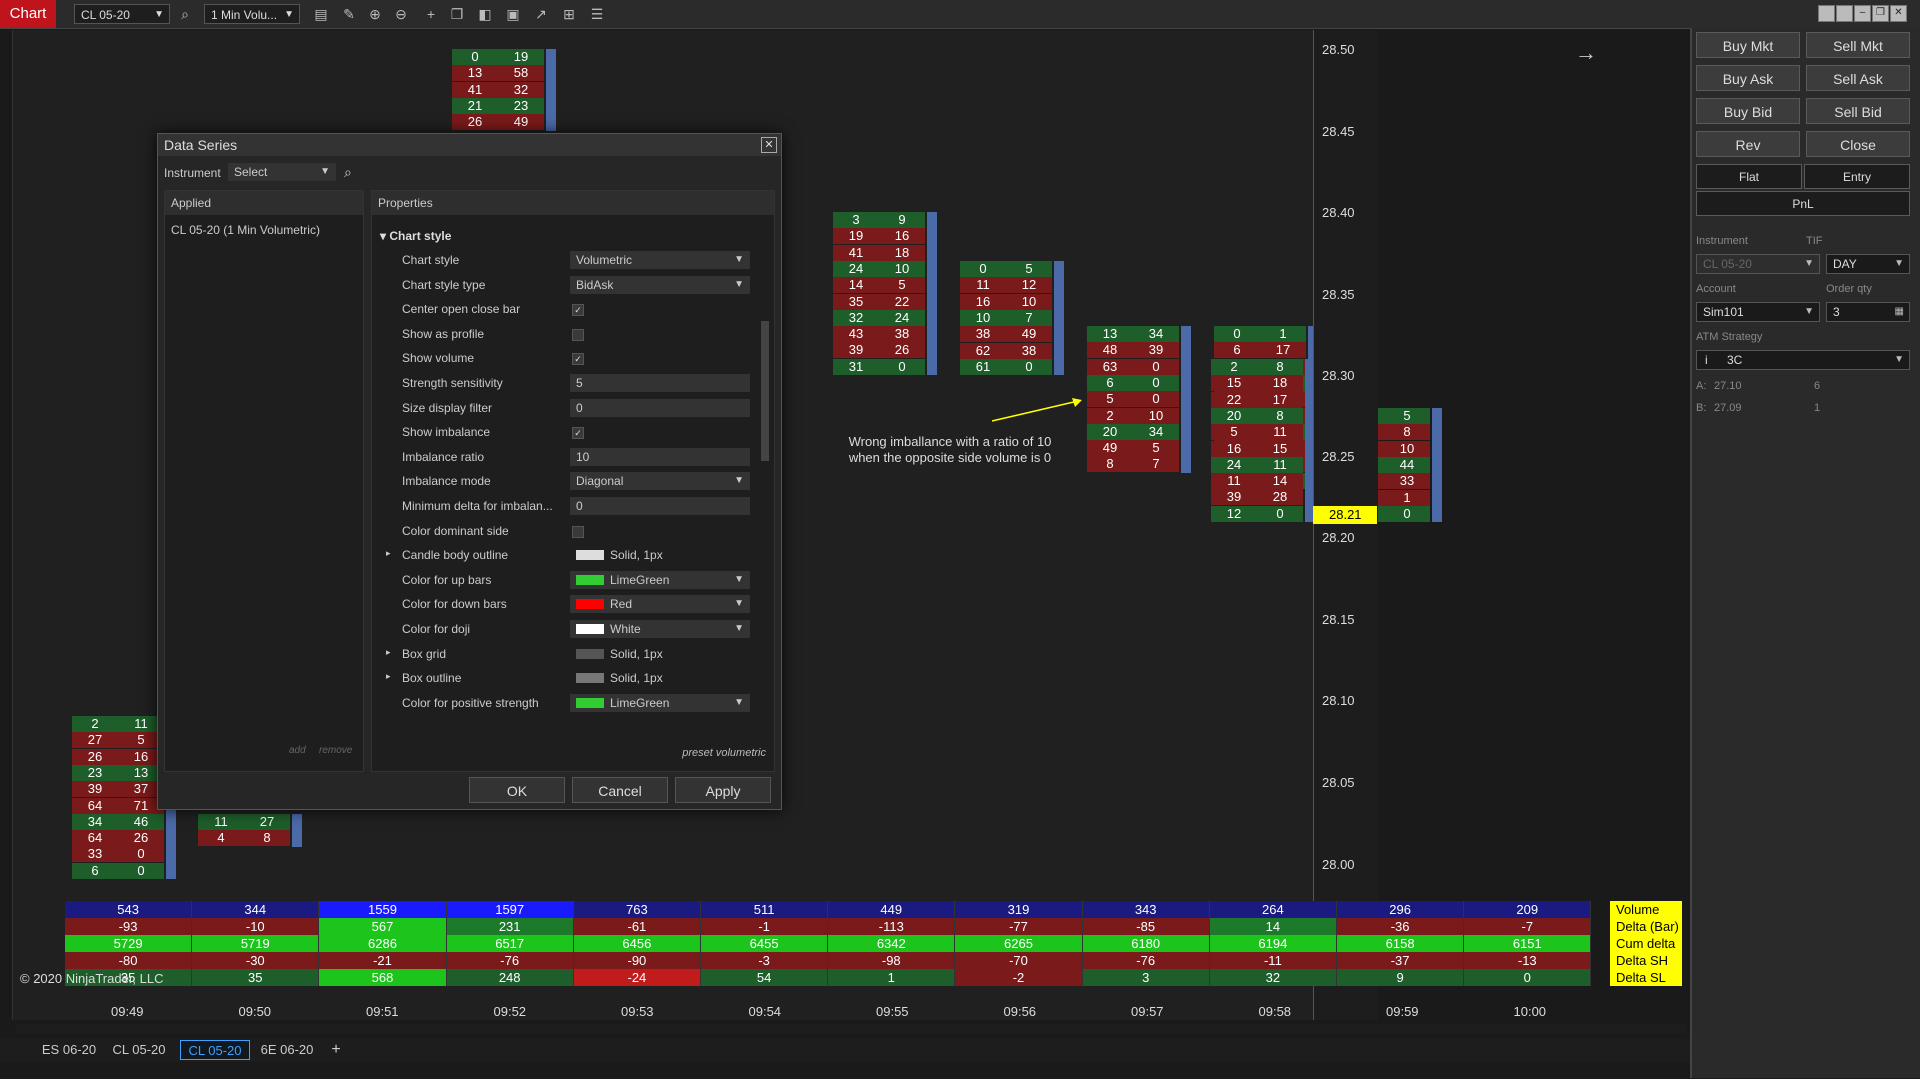 This screenshot has height=1079, width=1920. What do you see at coordinates (723, 790) in the screenshot?
I see `apply-button: Apply` at bounding box center [723, 790].